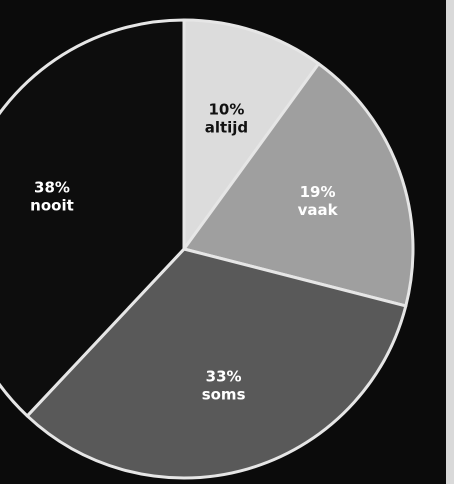 The image size is (454, 484). What do you see at coordinates (450, 242) in the screenshot?
I see `page-edge` at bounding box center [450, 242].